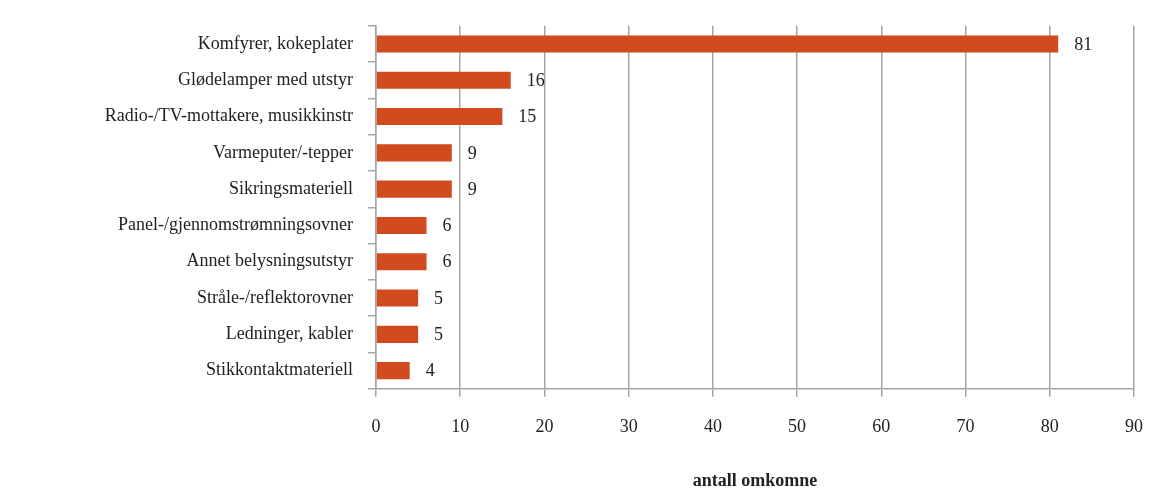  What do you see at coordinates (279, 369) in the screenshot?
I see `y-tick-label: Stikkontaktmateriell` at bounding box center [279, 369].